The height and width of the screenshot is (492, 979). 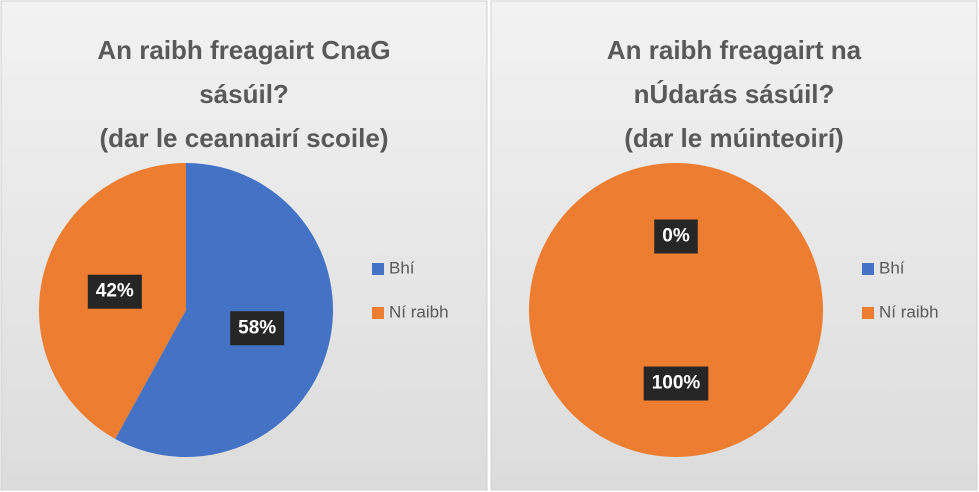 I want to click on data-label: 0%, so click(x=676, y=236).